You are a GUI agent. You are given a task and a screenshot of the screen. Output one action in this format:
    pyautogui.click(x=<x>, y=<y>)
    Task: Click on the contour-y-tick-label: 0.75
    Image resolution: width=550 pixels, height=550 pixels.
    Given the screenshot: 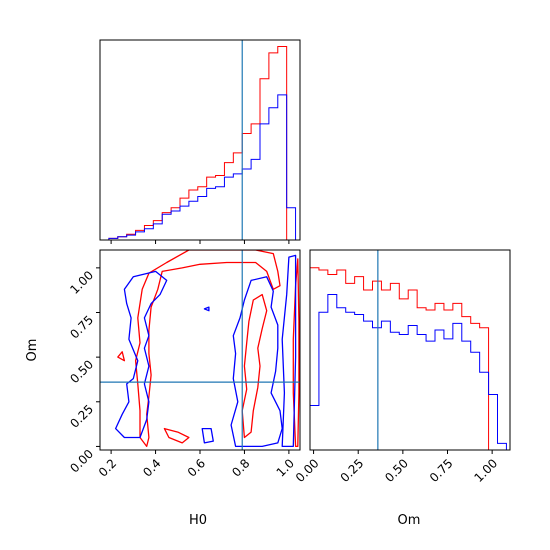 What is the action you would take?
    pyautogui.click(x=81, y=327)
    